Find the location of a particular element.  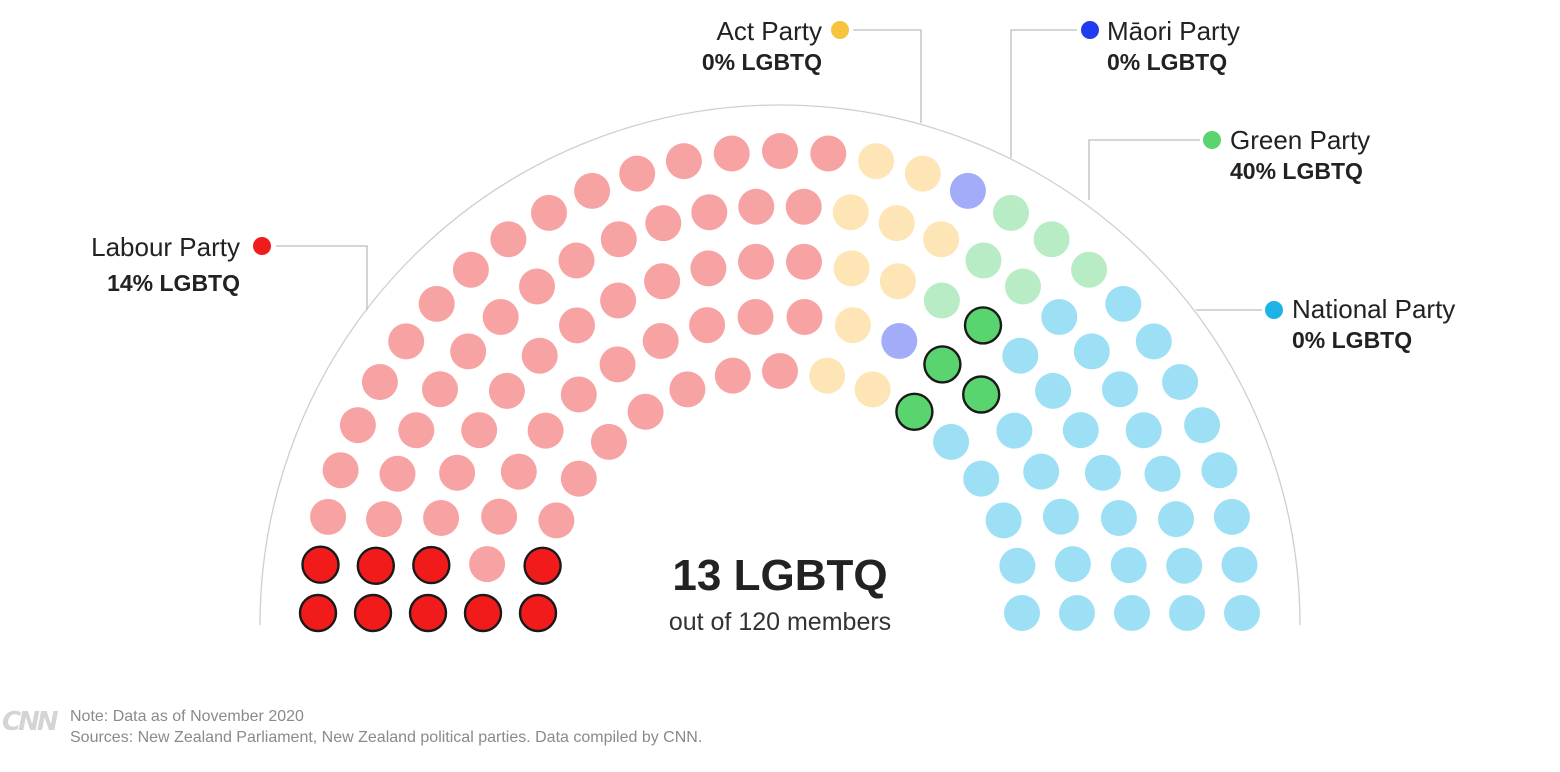

party-label-green: Green Party 40% LGBTQ is located at coordinates (1286, 154).